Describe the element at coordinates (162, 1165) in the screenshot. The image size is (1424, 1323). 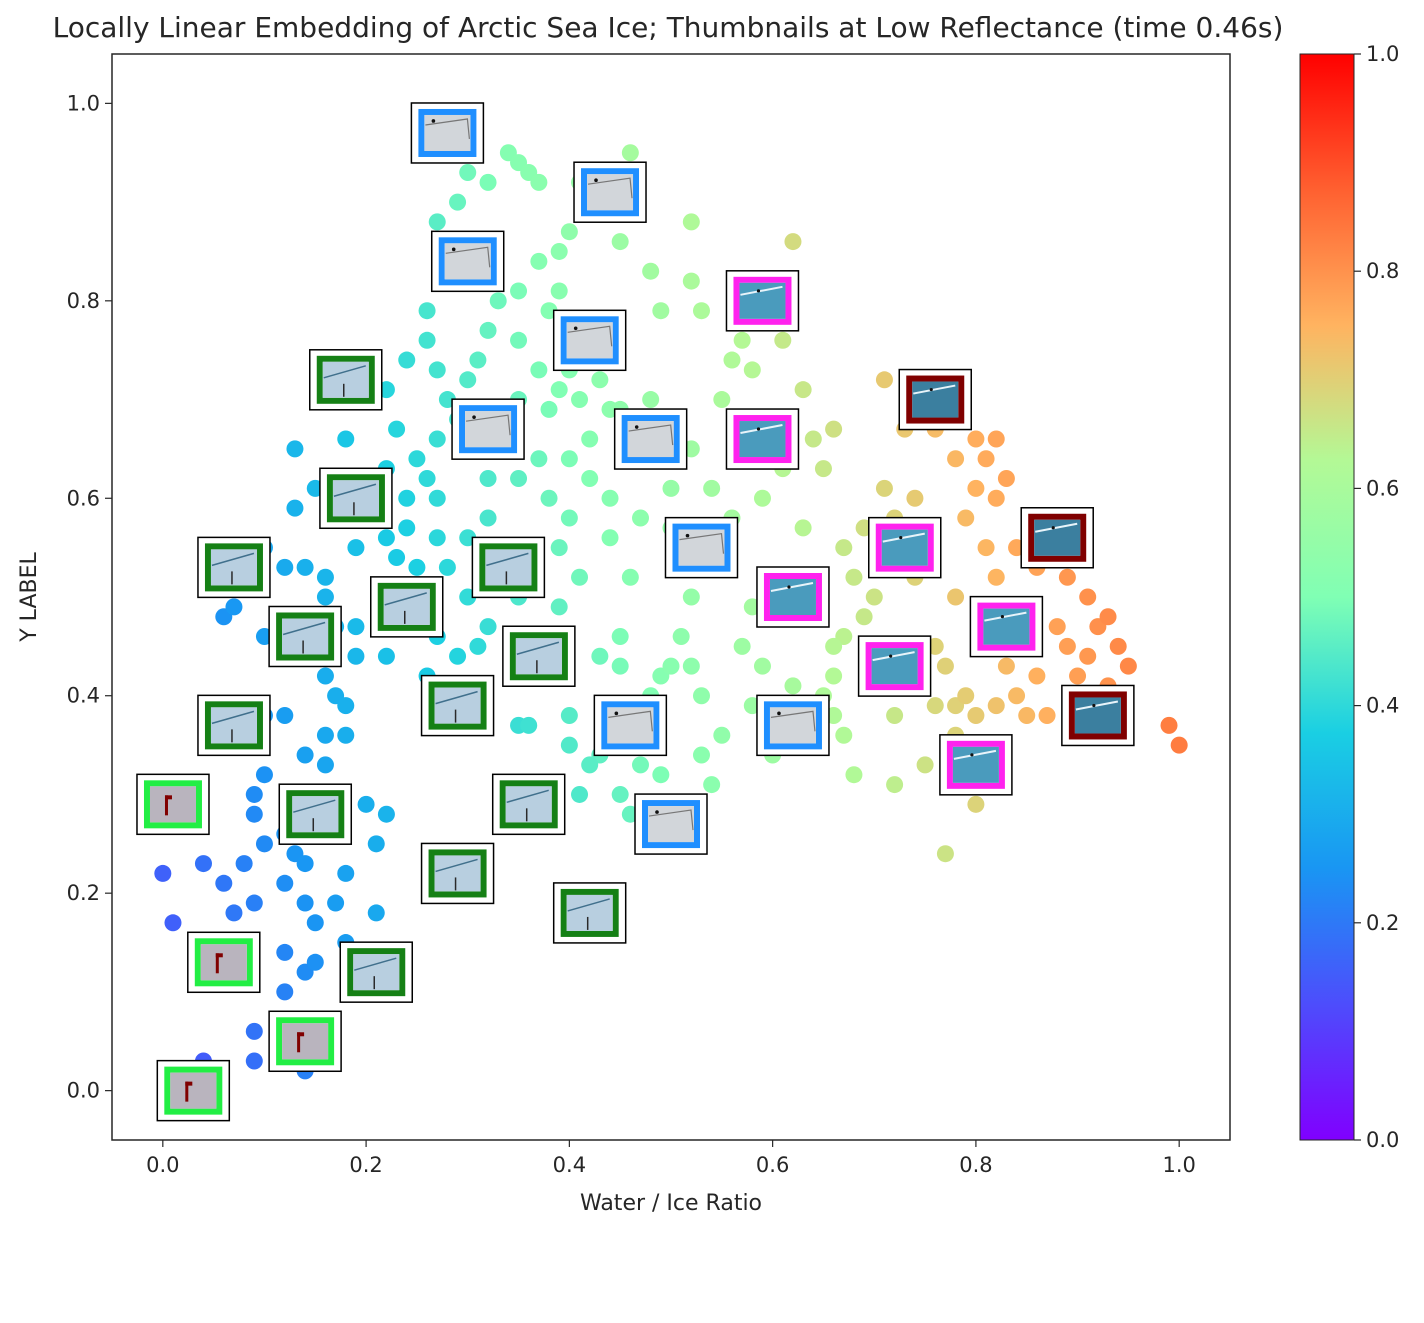
I see `x-tick-label: 0.0` at that location.